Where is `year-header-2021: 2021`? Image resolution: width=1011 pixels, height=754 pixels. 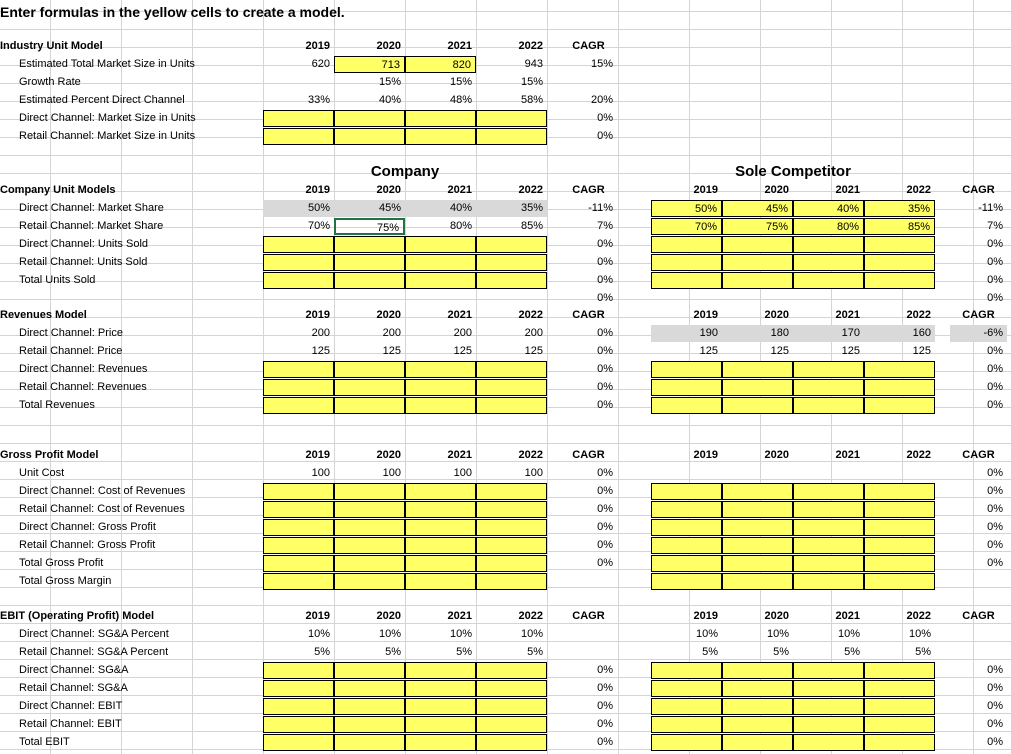 year-header-2021: 2021 is located at coordinates (459, 46).